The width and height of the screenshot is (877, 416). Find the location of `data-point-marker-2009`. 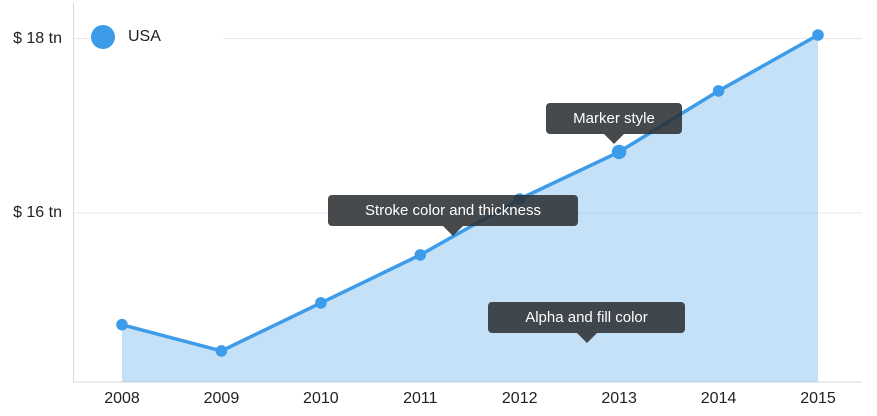

data-point-marker-2009 is located at coordinates (221, 351).